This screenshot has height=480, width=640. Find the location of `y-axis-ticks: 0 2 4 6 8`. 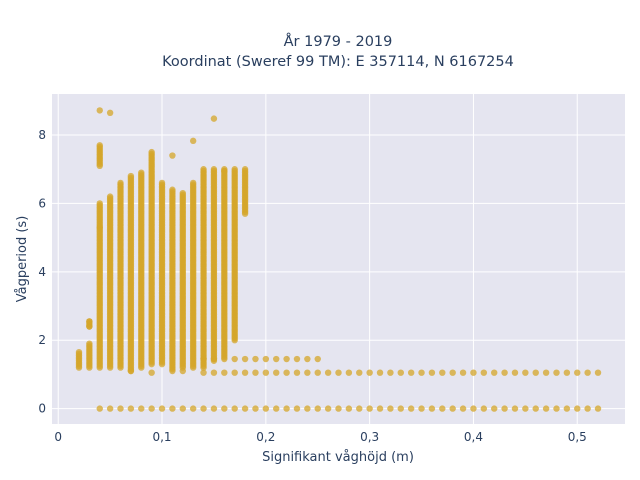

y-axis-ticks: 0 2 4 6 8 is located at coordinates (42, 272).